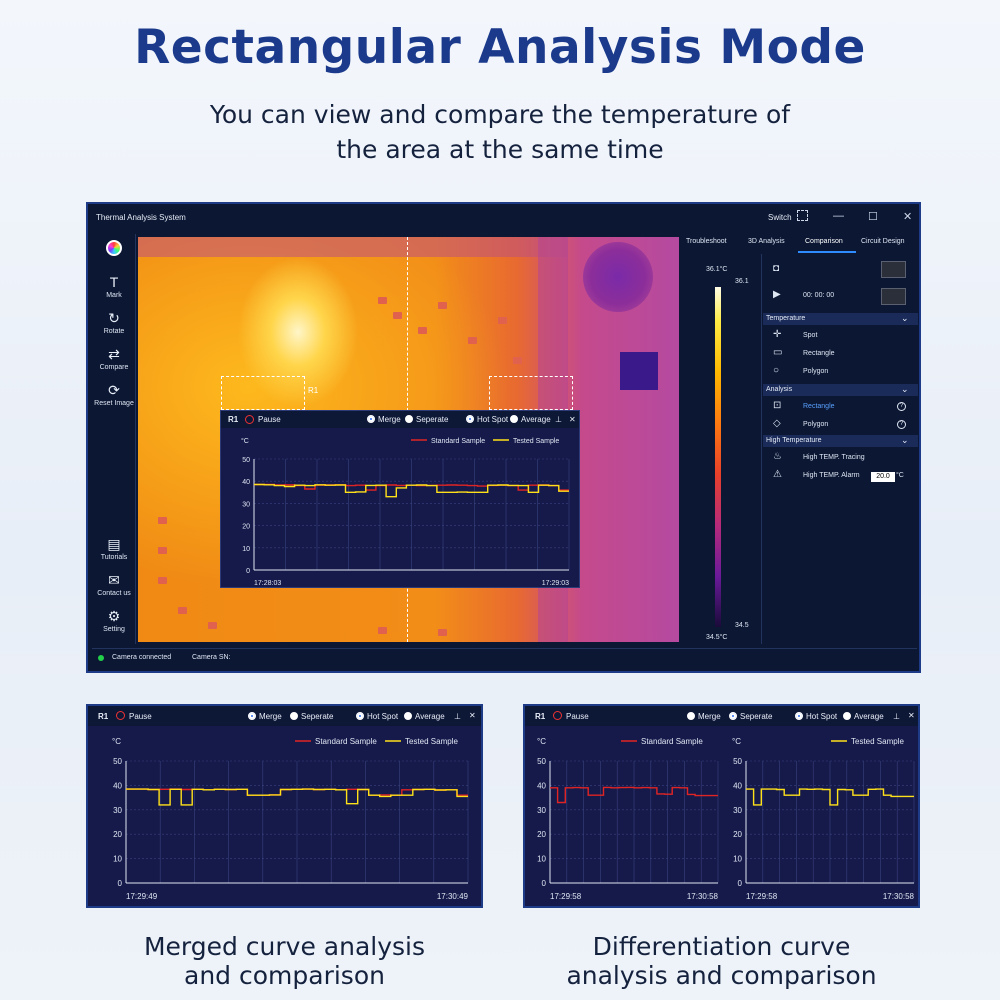 This screenshot has width=1000, height=1000. What do you see at coordinates (802, 215) in the screenshot?
I see `switch-icon` at bounding box center [802, 215].